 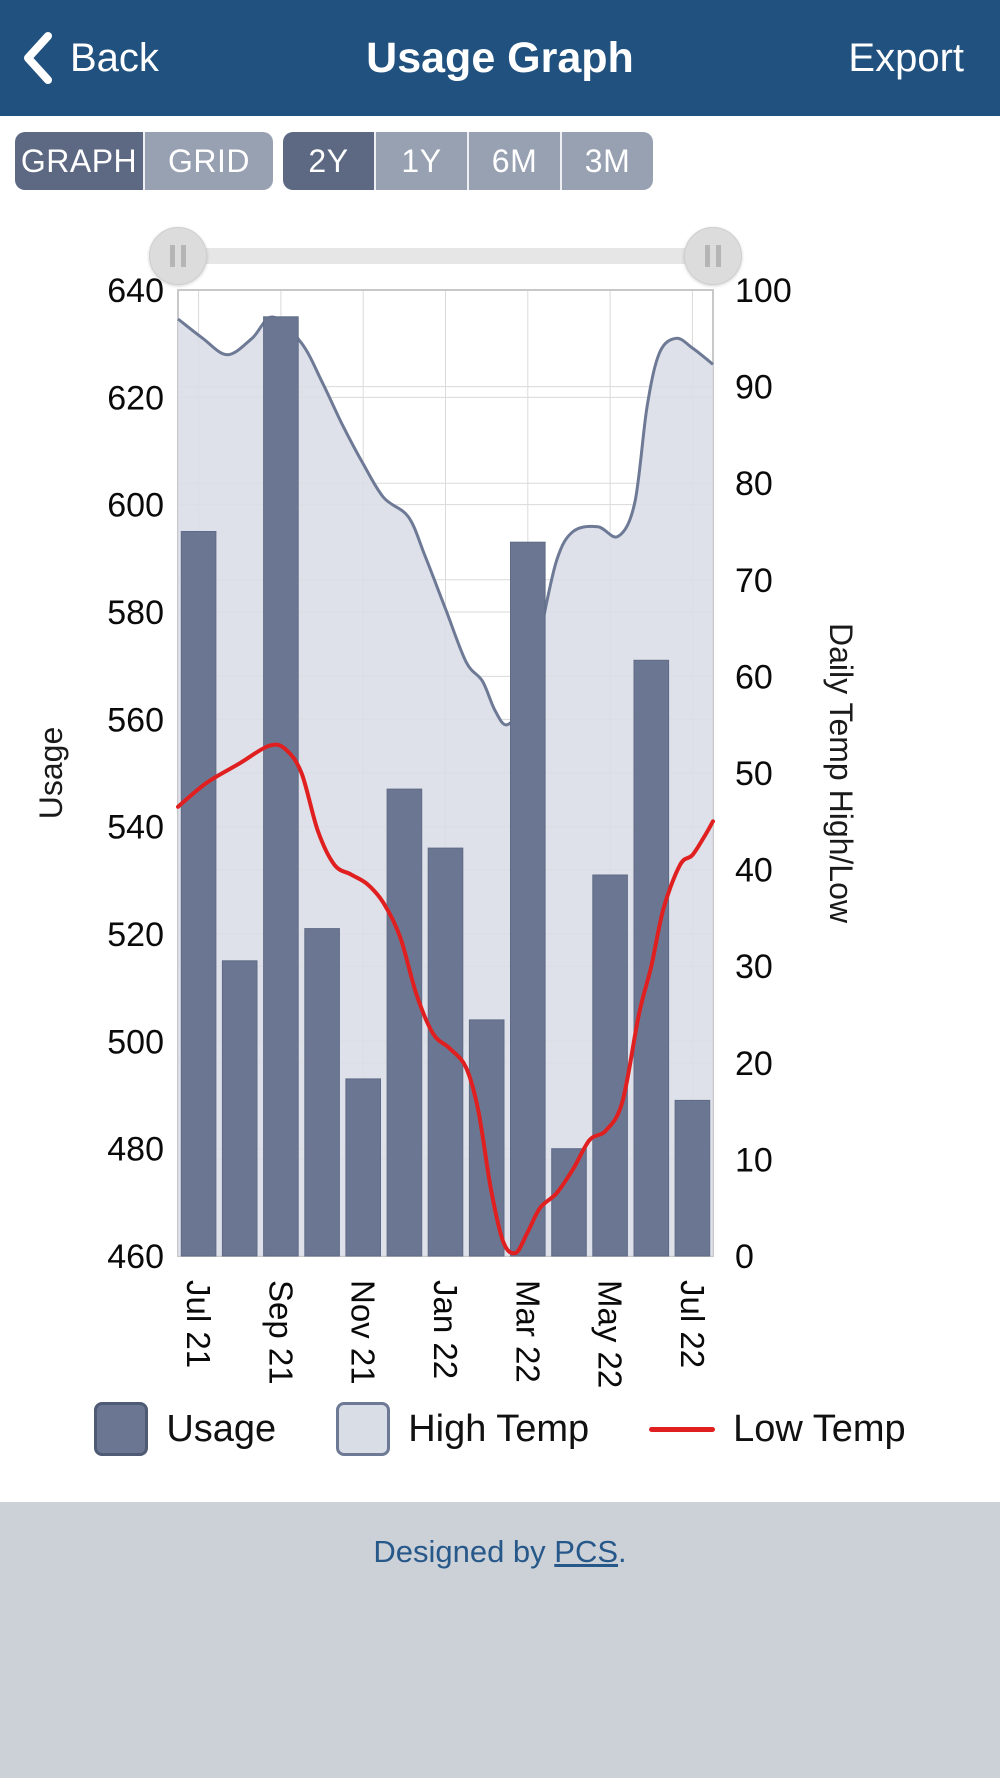 I want to click on legend-label-usage: Usage, so click(x=221, y=1428).